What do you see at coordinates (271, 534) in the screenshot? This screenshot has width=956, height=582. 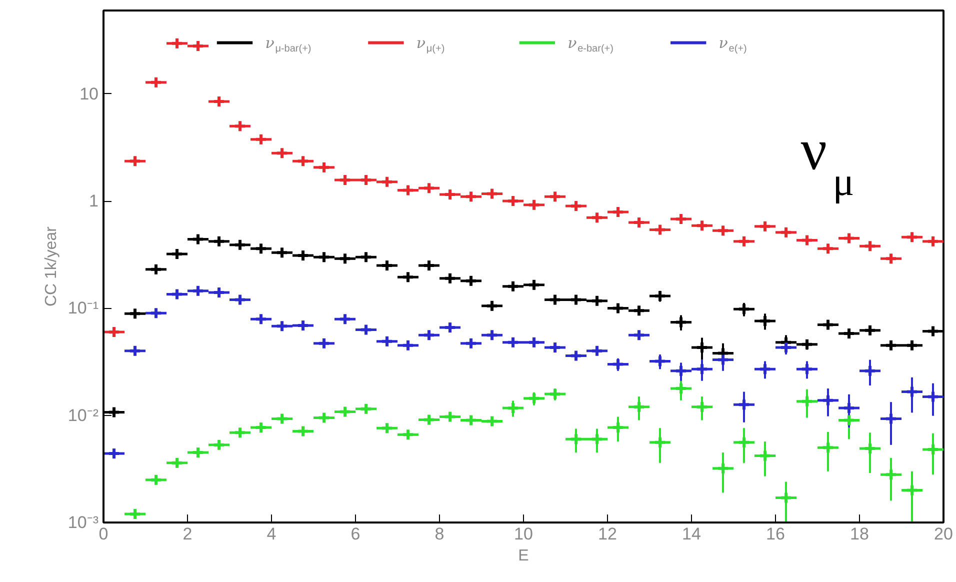 I see `x-tick-label: 4` at bounding box center [271, 534].